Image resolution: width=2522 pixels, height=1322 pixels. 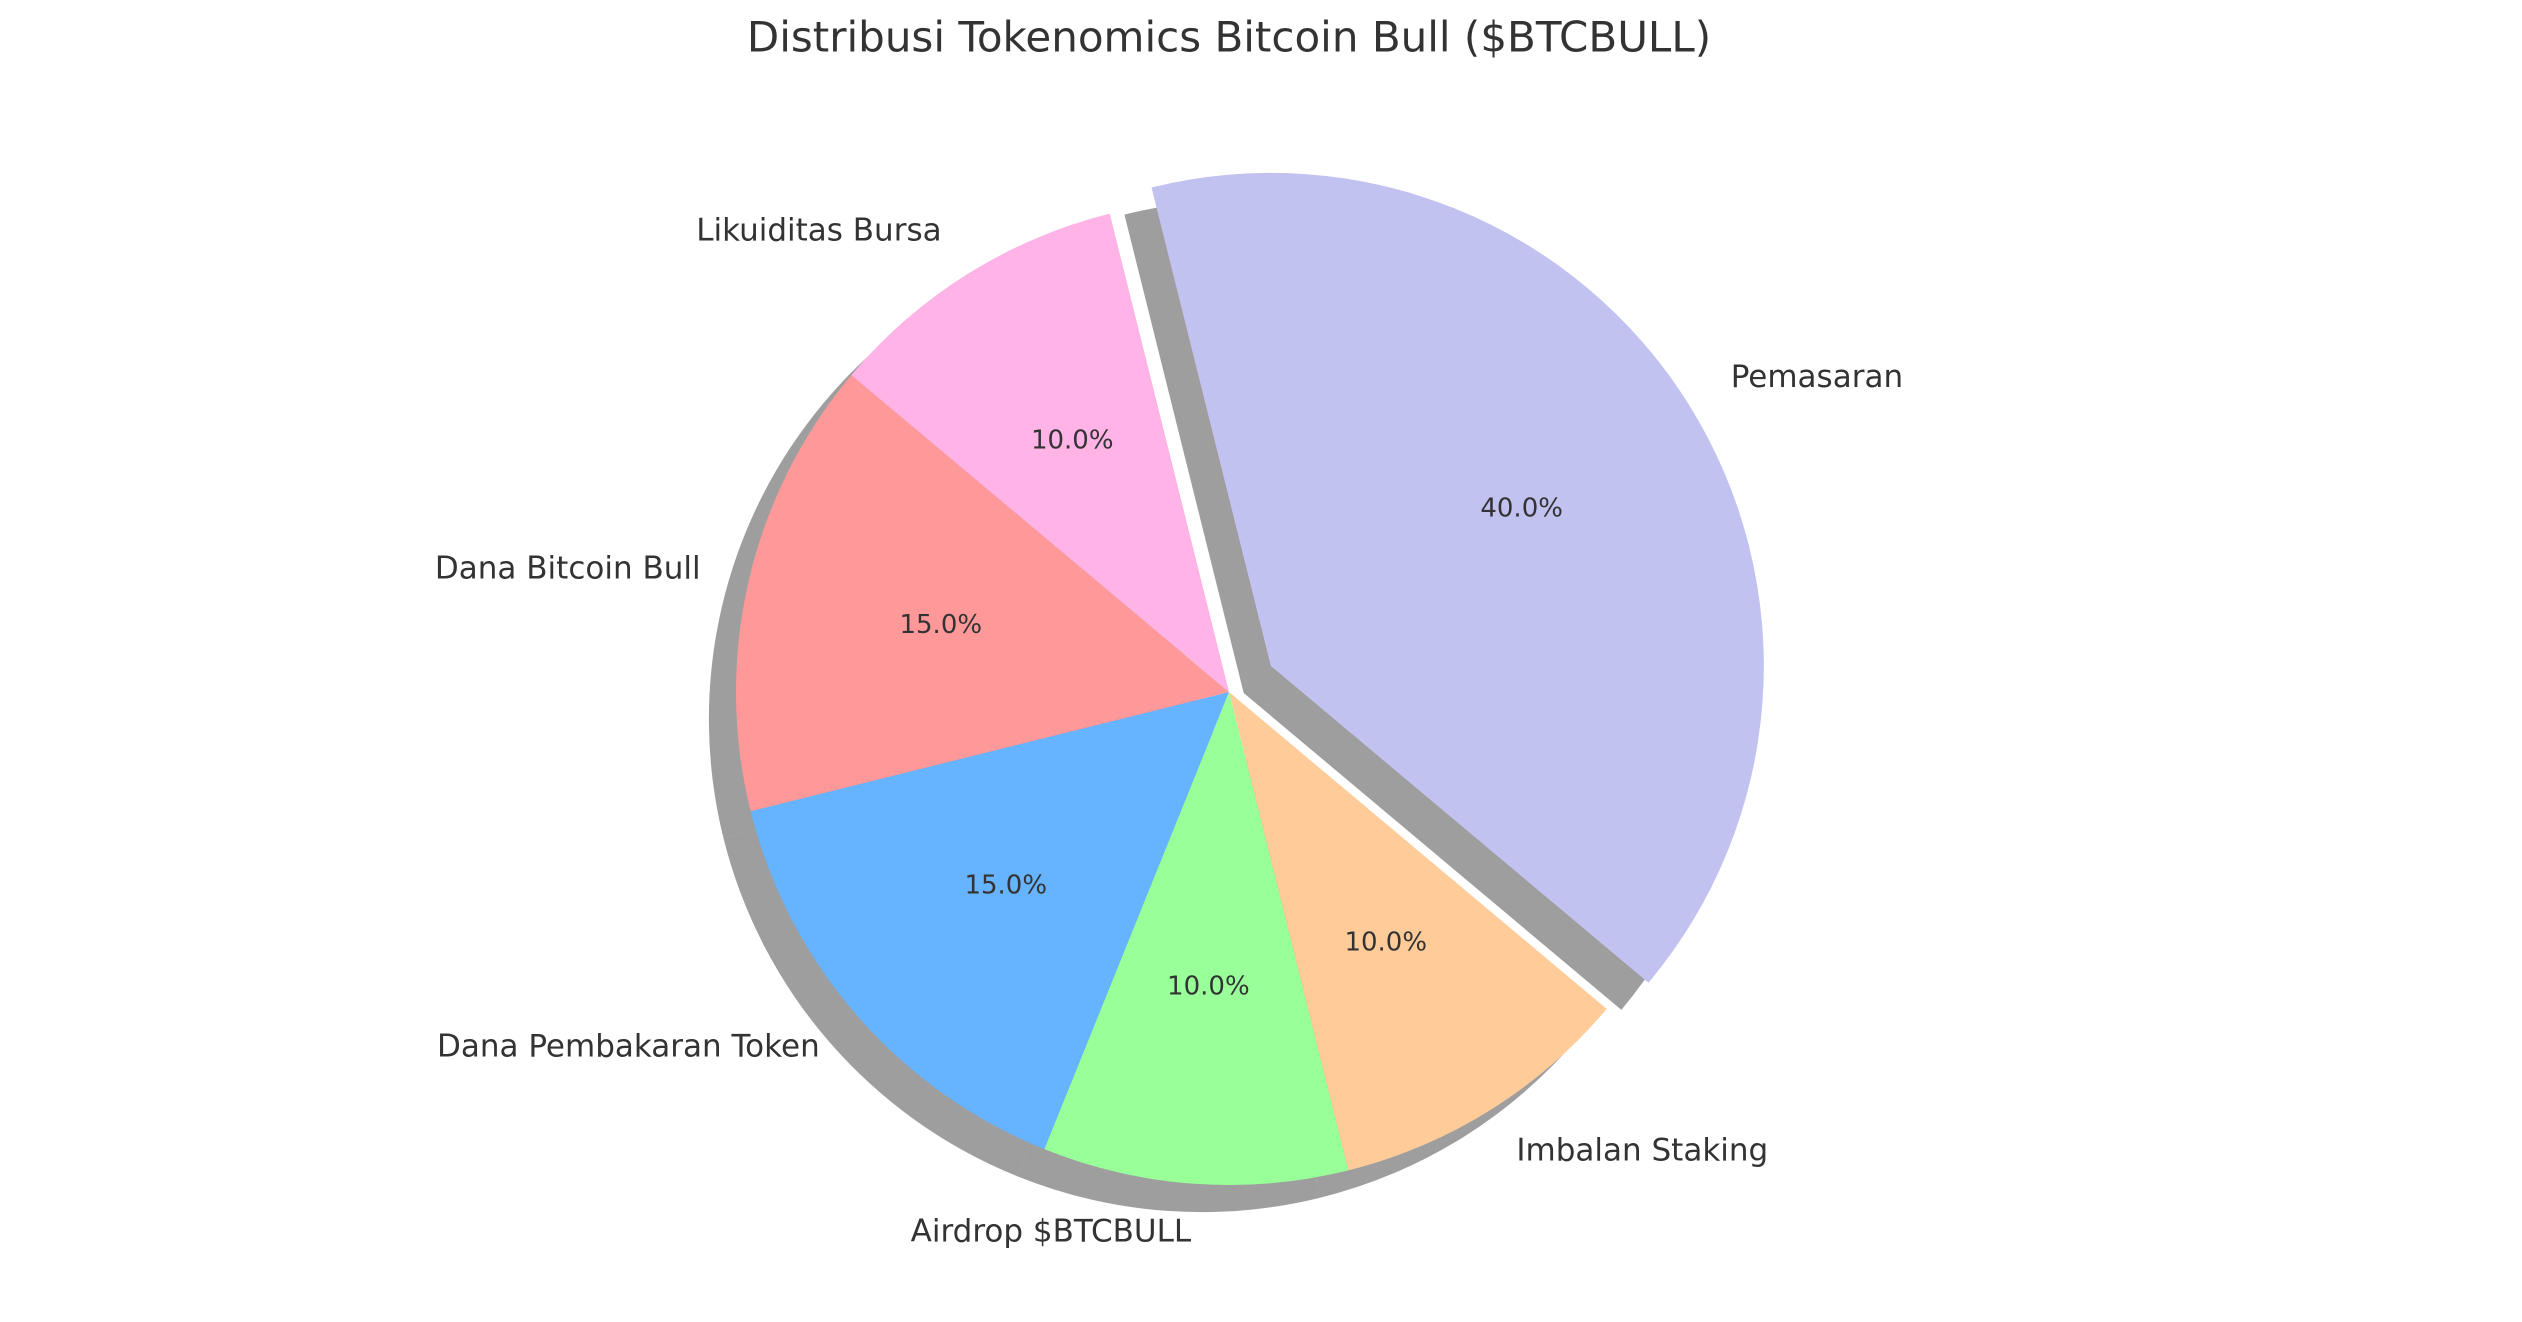 What do you see at coordinates (1051, 1231) in the screenshot?
I see `slice-label: Airdrop $BTCBULL` at bounding box center [1051, 1231].